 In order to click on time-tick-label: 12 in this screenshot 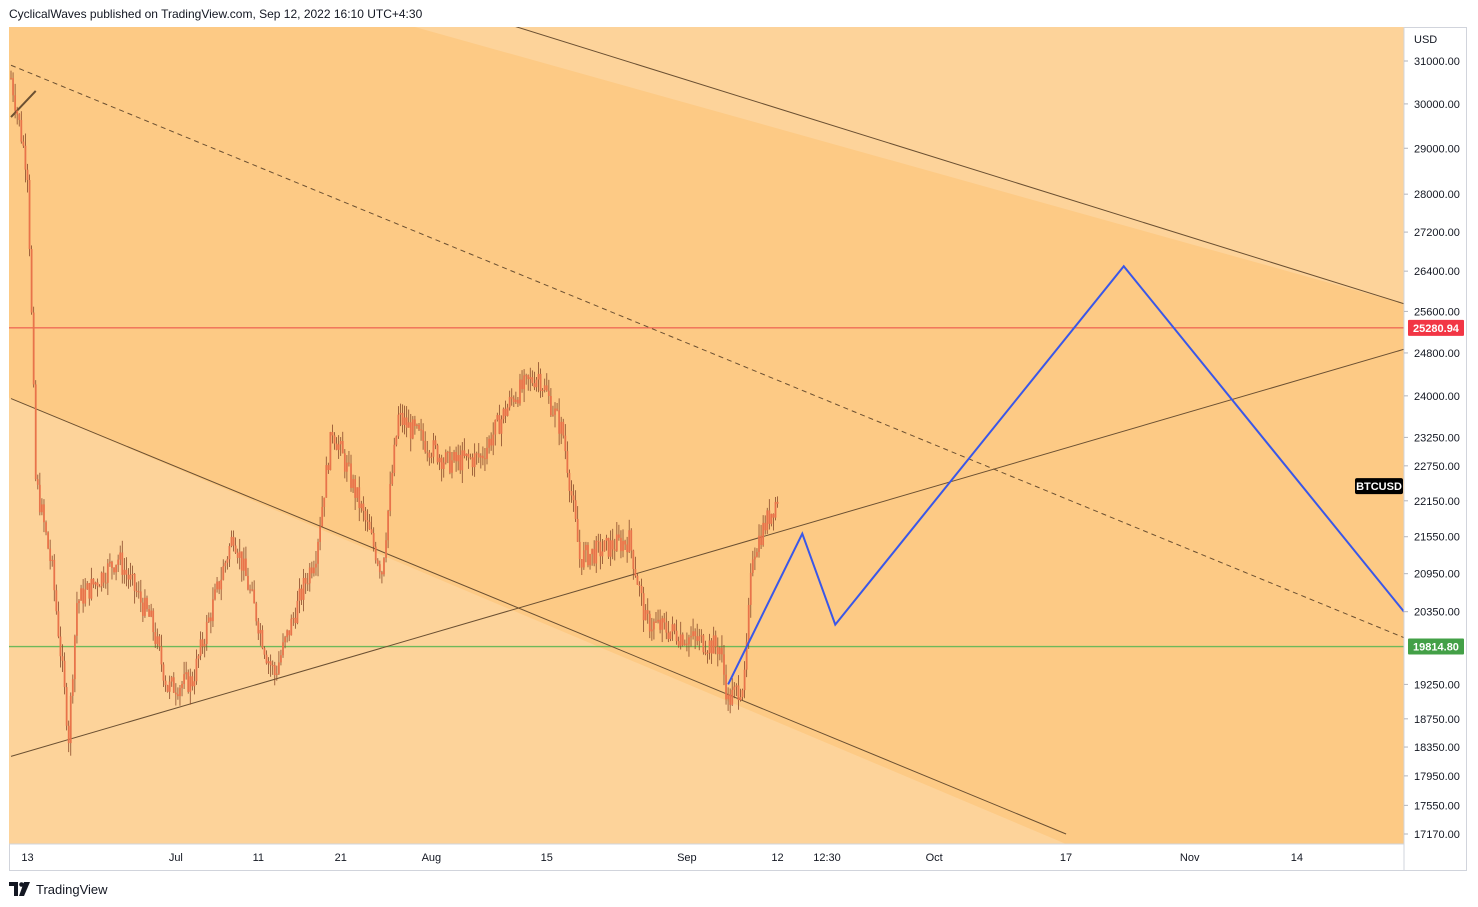, I will do `click(777, 858)`.